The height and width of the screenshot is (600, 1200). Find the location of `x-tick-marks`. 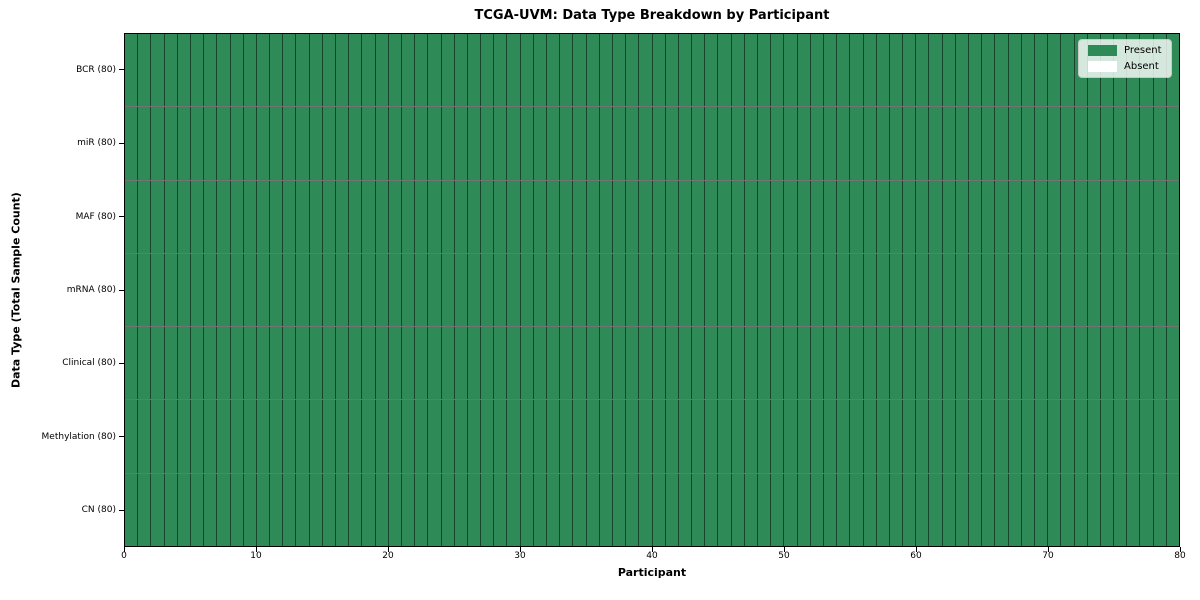

x-tick-marks is located at coordinates (652, 549).